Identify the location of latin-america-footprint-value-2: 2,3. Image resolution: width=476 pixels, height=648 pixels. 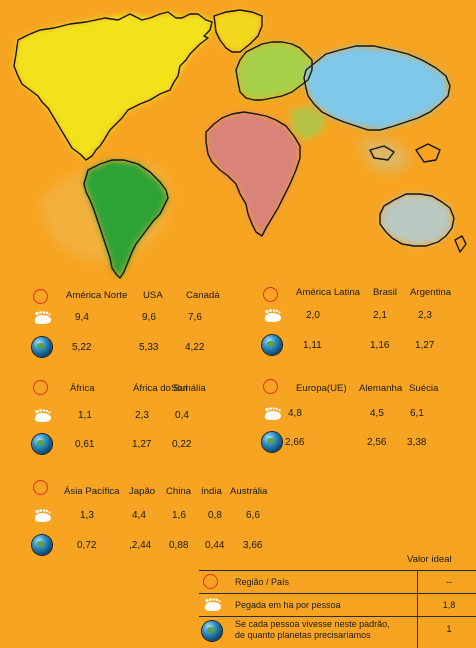
(425, 315).